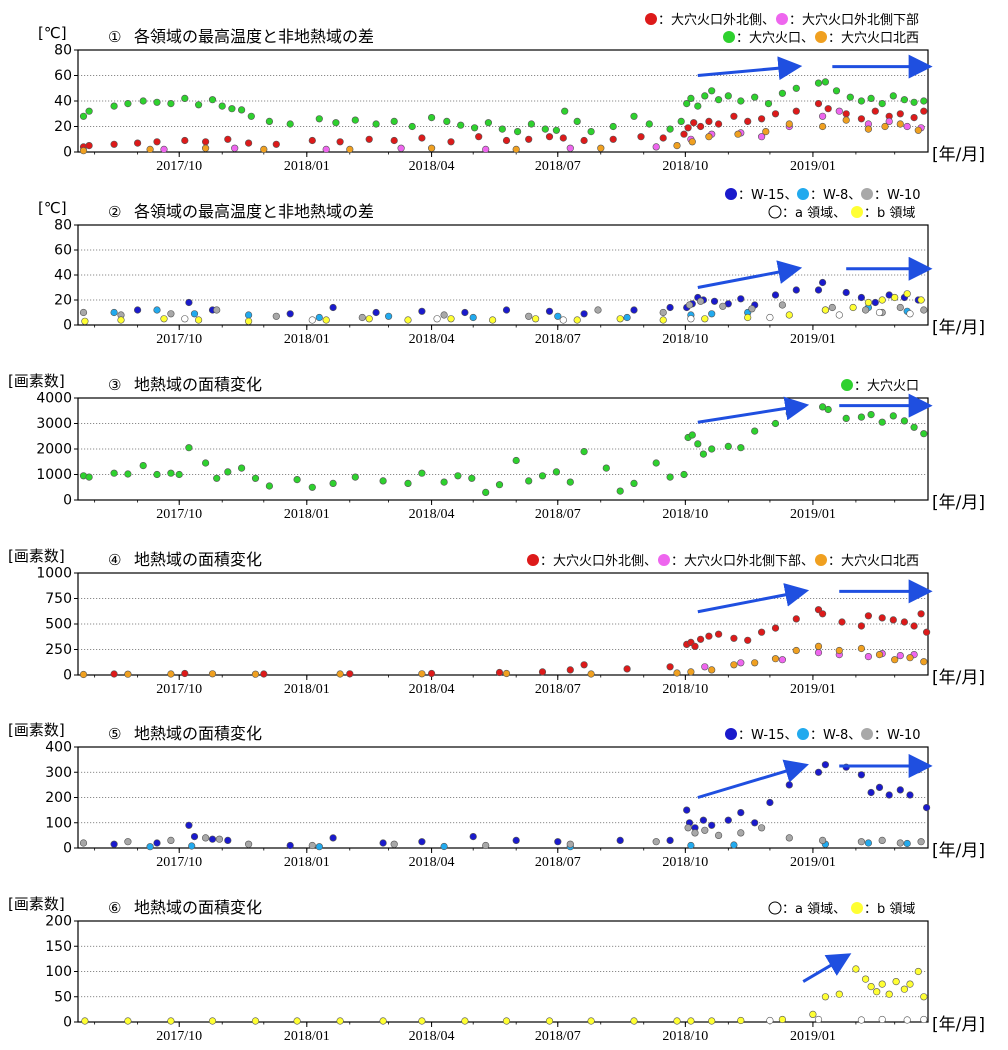  What do you see at coordinates (179, 514) in the screenshot?
I see `x-tick-label: 2017/10` at bounding box center [179, 514].